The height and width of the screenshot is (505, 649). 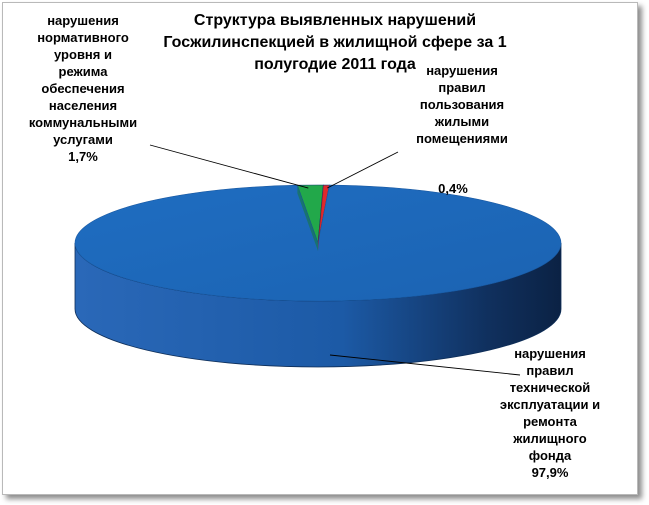 I want to click on label-line: режима, so click(x=83, y=71).